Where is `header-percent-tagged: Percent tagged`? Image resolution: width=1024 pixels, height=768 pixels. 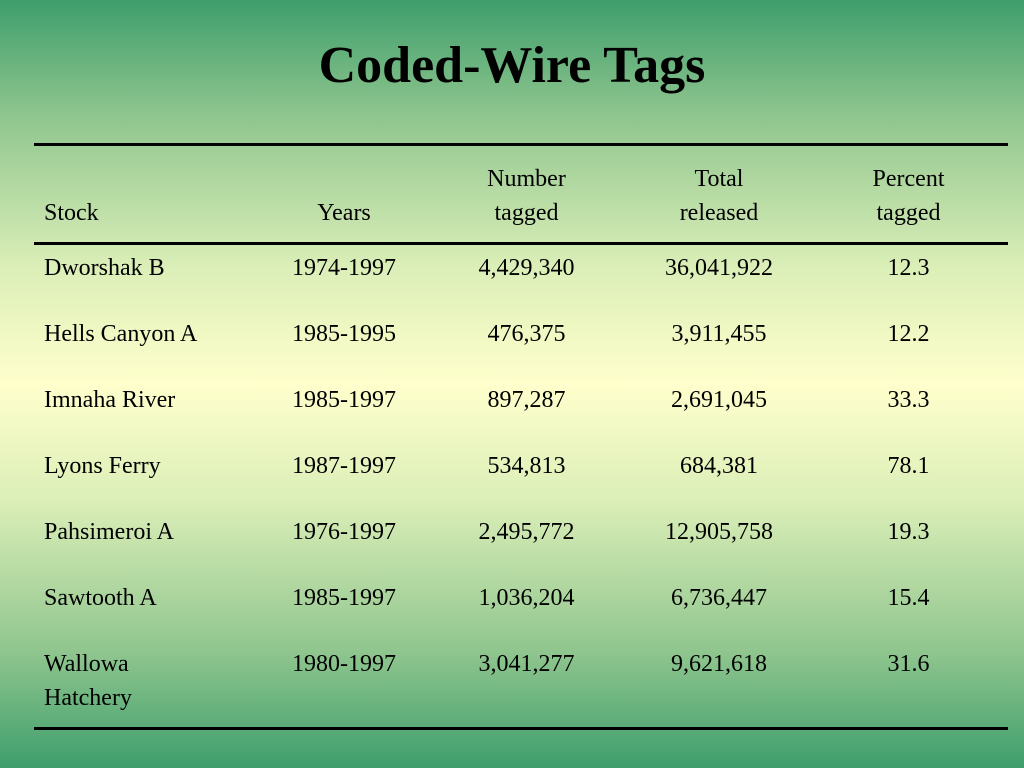
header-percent-tagged: Percent tagged is located at coordinates (908, 194).